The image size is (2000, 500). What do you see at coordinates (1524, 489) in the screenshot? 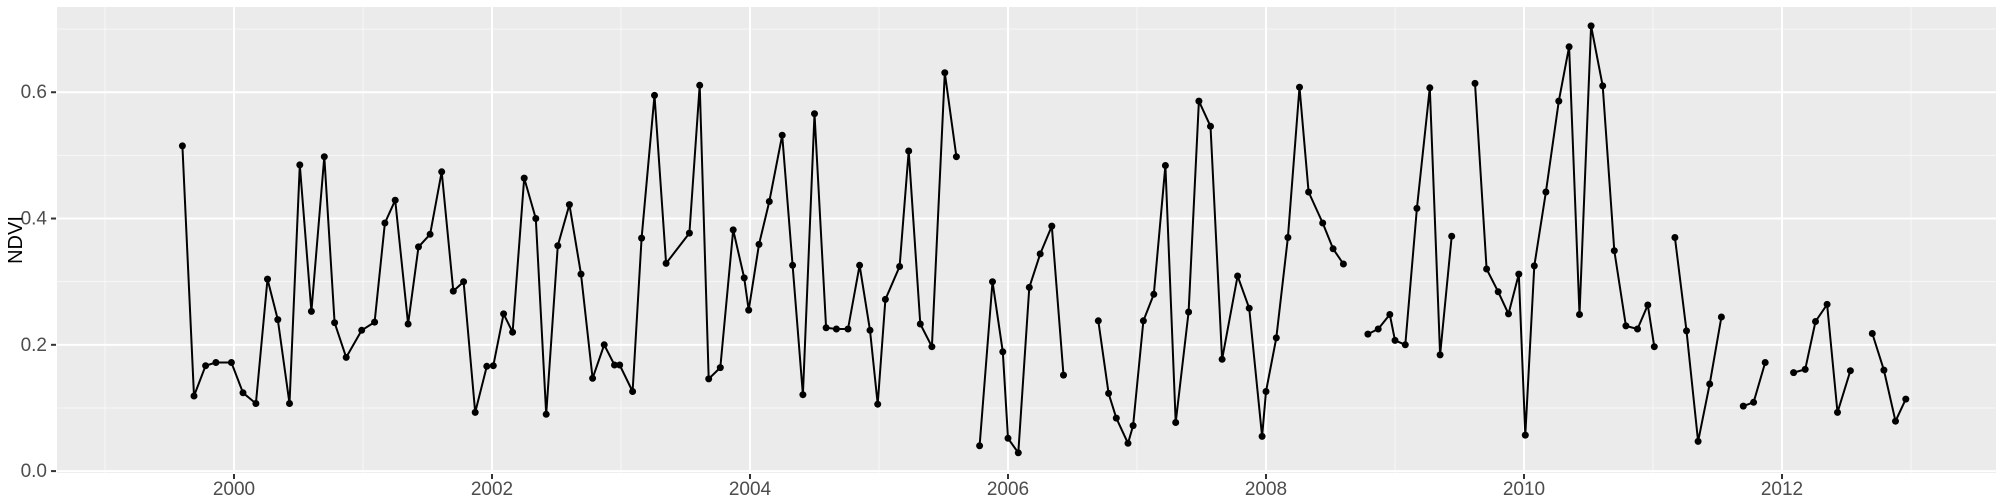
I see `x-axis-tick-label: 2010` at bounding box center [1524, 489].